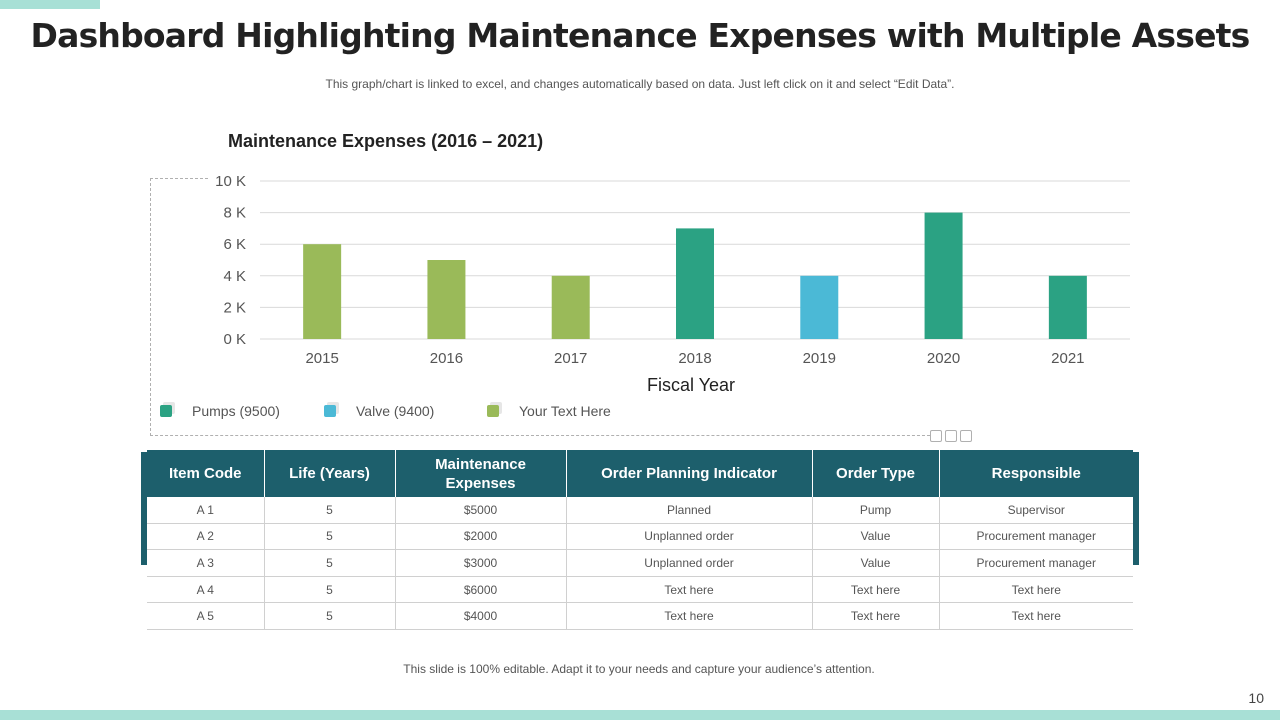 This screenshot has height=720, width=1280. What do you see at coordinates (1136, 508) in the screenshot?
I see `table-side-bar-right` at bounding box center [1136, 508].